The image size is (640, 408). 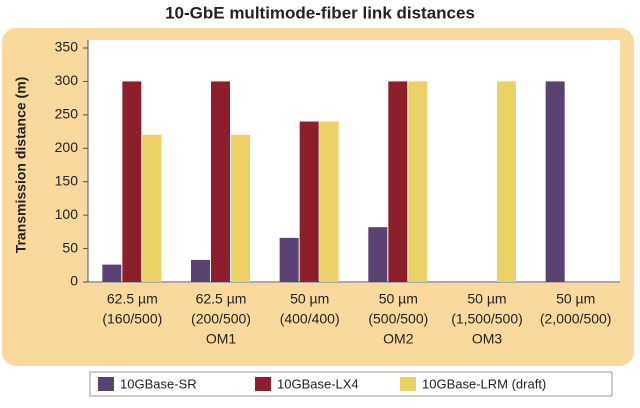 What do you see at coordinates (487, 339) in the screenshot?
I see `x-tick-label: OM3` at bounding box center [487, 339].